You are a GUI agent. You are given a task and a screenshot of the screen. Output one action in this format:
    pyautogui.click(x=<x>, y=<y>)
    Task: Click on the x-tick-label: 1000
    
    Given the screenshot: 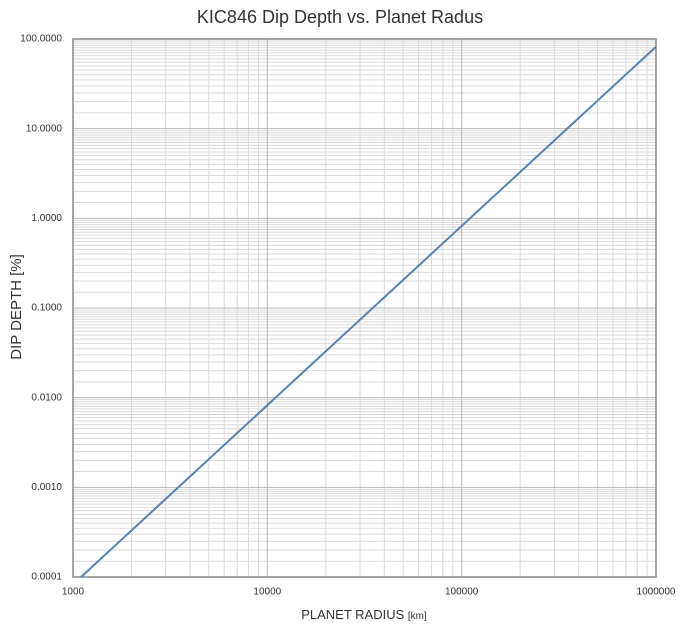 What is the action you would take?
    pyautogui.click(x=73, y=592)
    